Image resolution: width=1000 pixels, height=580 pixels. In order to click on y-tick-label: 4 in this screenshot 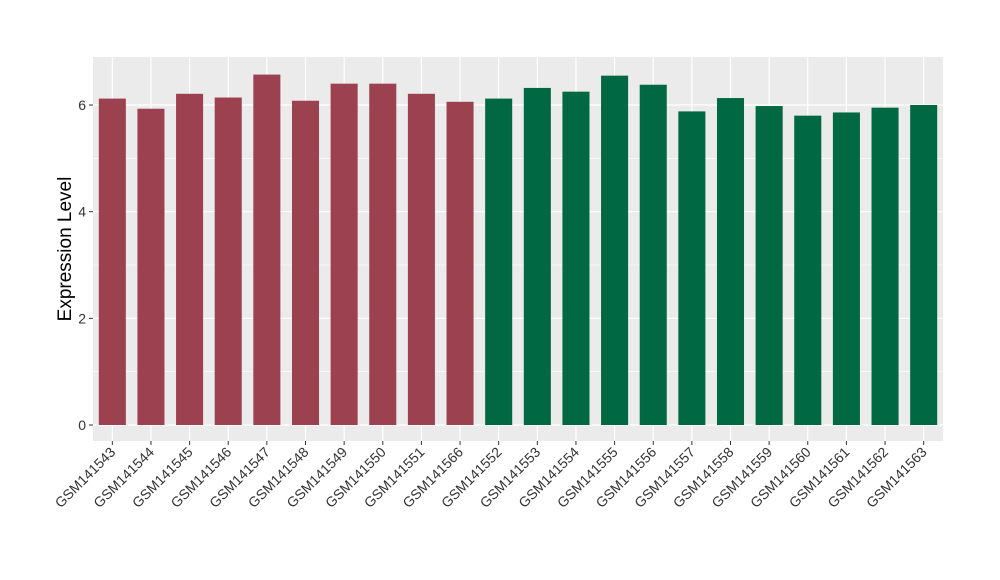, I will do `click(82, 212)`.